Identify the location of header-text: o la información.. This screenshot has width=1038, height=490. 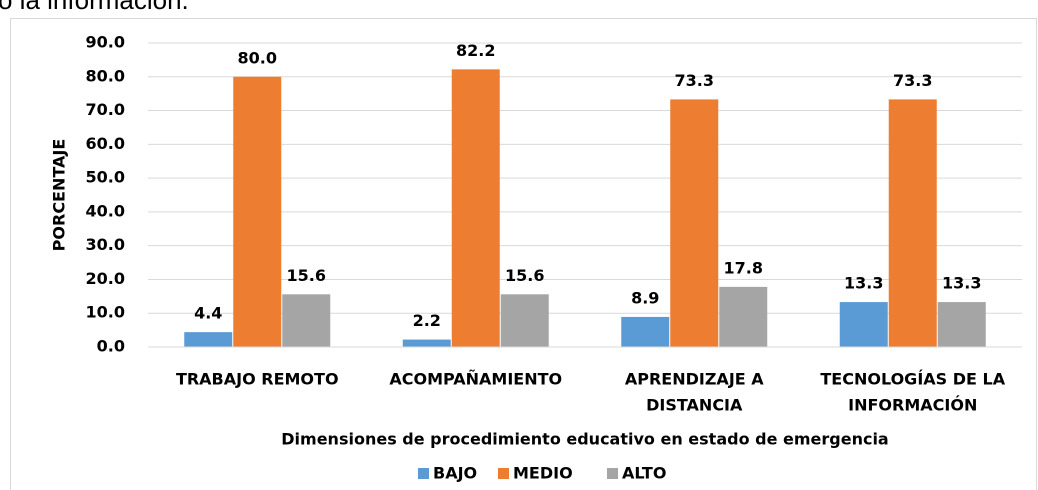
(94, 7).